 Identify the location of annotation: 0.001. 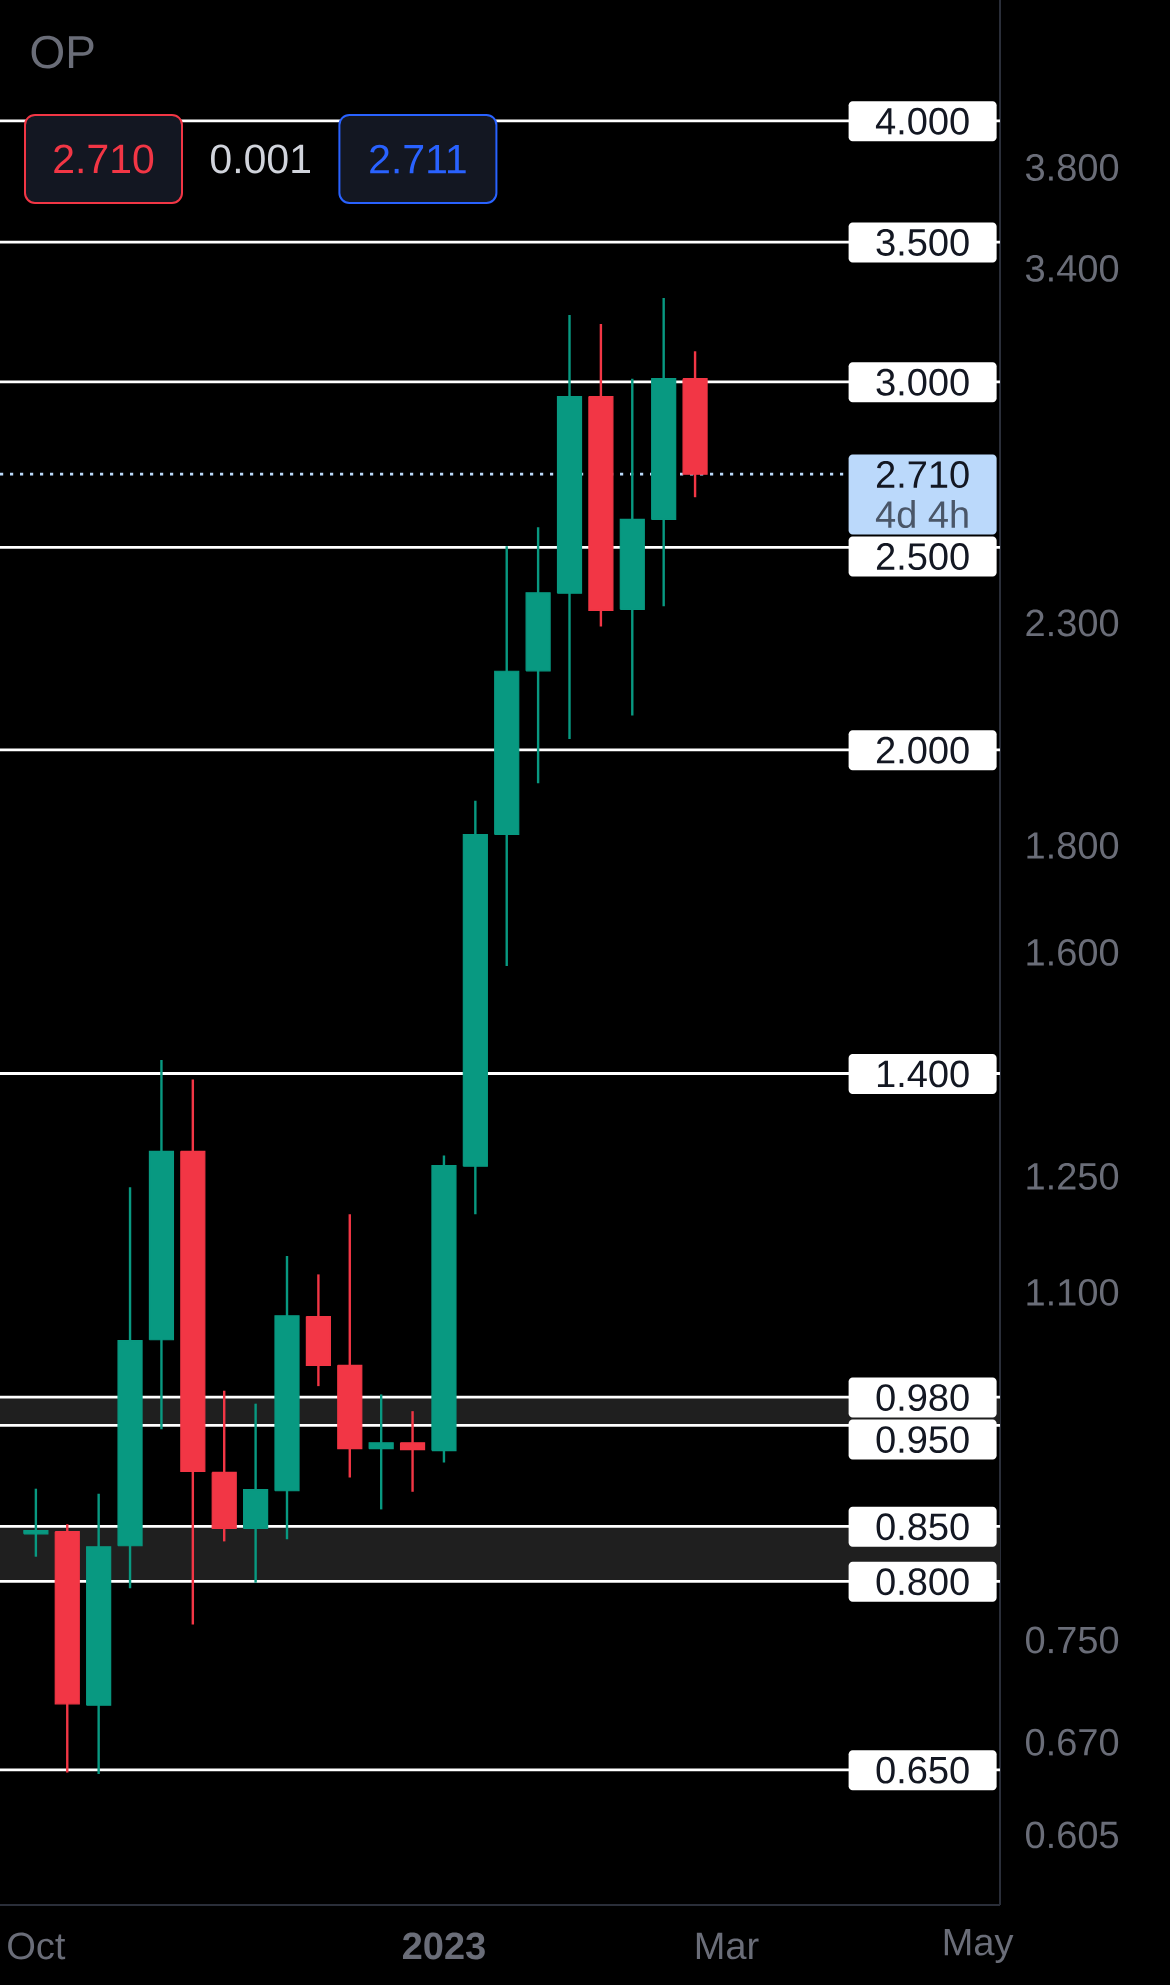
(260, 159).